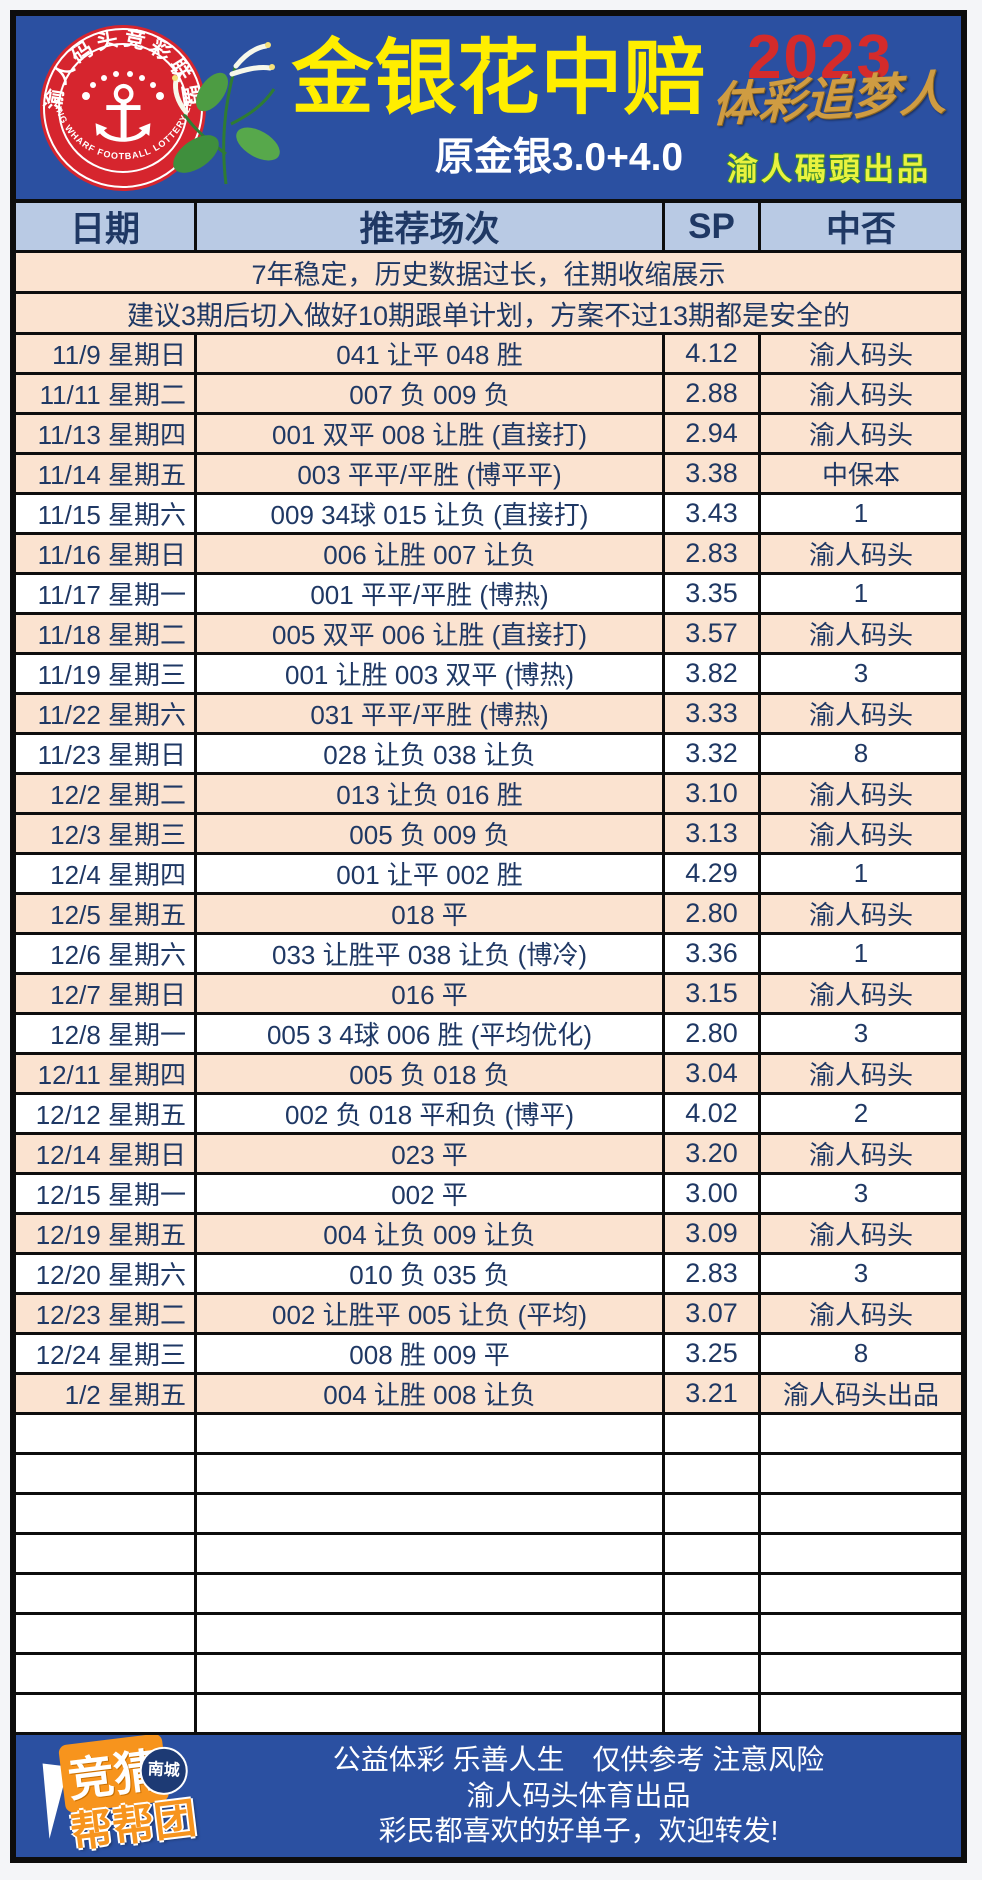  What do you see at coordinates (713, 1273) in the screenshot?
I see `cell-sp: 2.83` at bounding box center [713, 1273].